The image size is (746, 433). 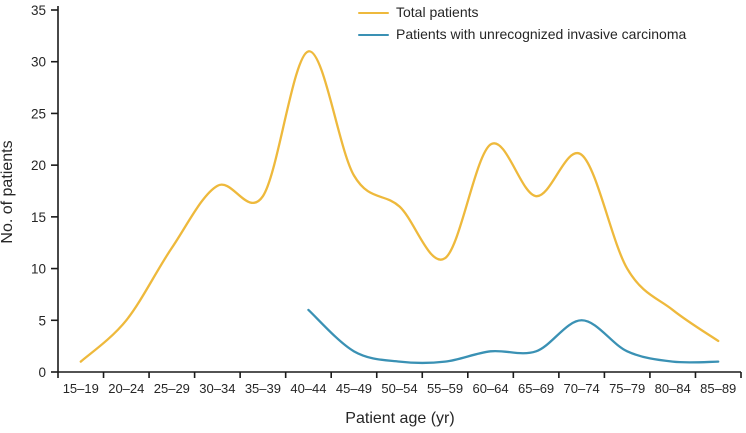 I want to click on y-tick-label: 15, so click(x=38, y=217).